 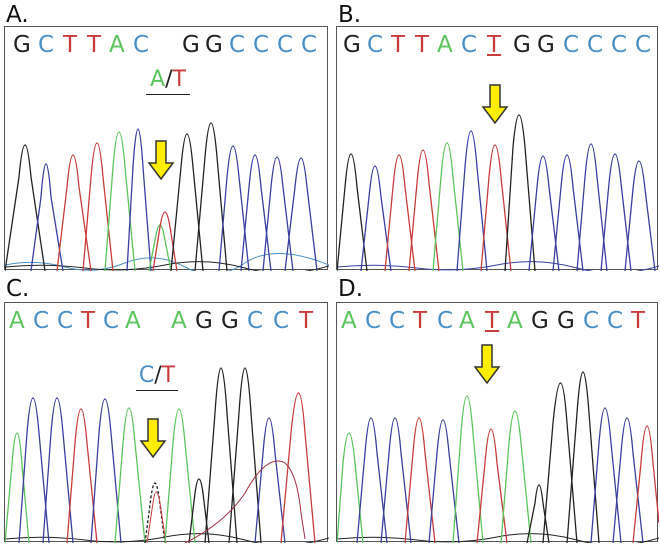 I want to click on sequence-row-a: G C T T A C G G C C C C, so click(x=167, y=47).